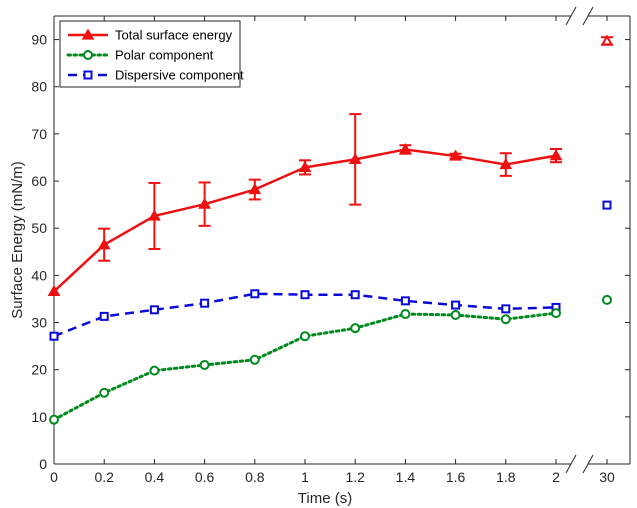 This screenshot has height=508, width=637. I want to click on x-tick-label: 1.6, so click(456, 477).